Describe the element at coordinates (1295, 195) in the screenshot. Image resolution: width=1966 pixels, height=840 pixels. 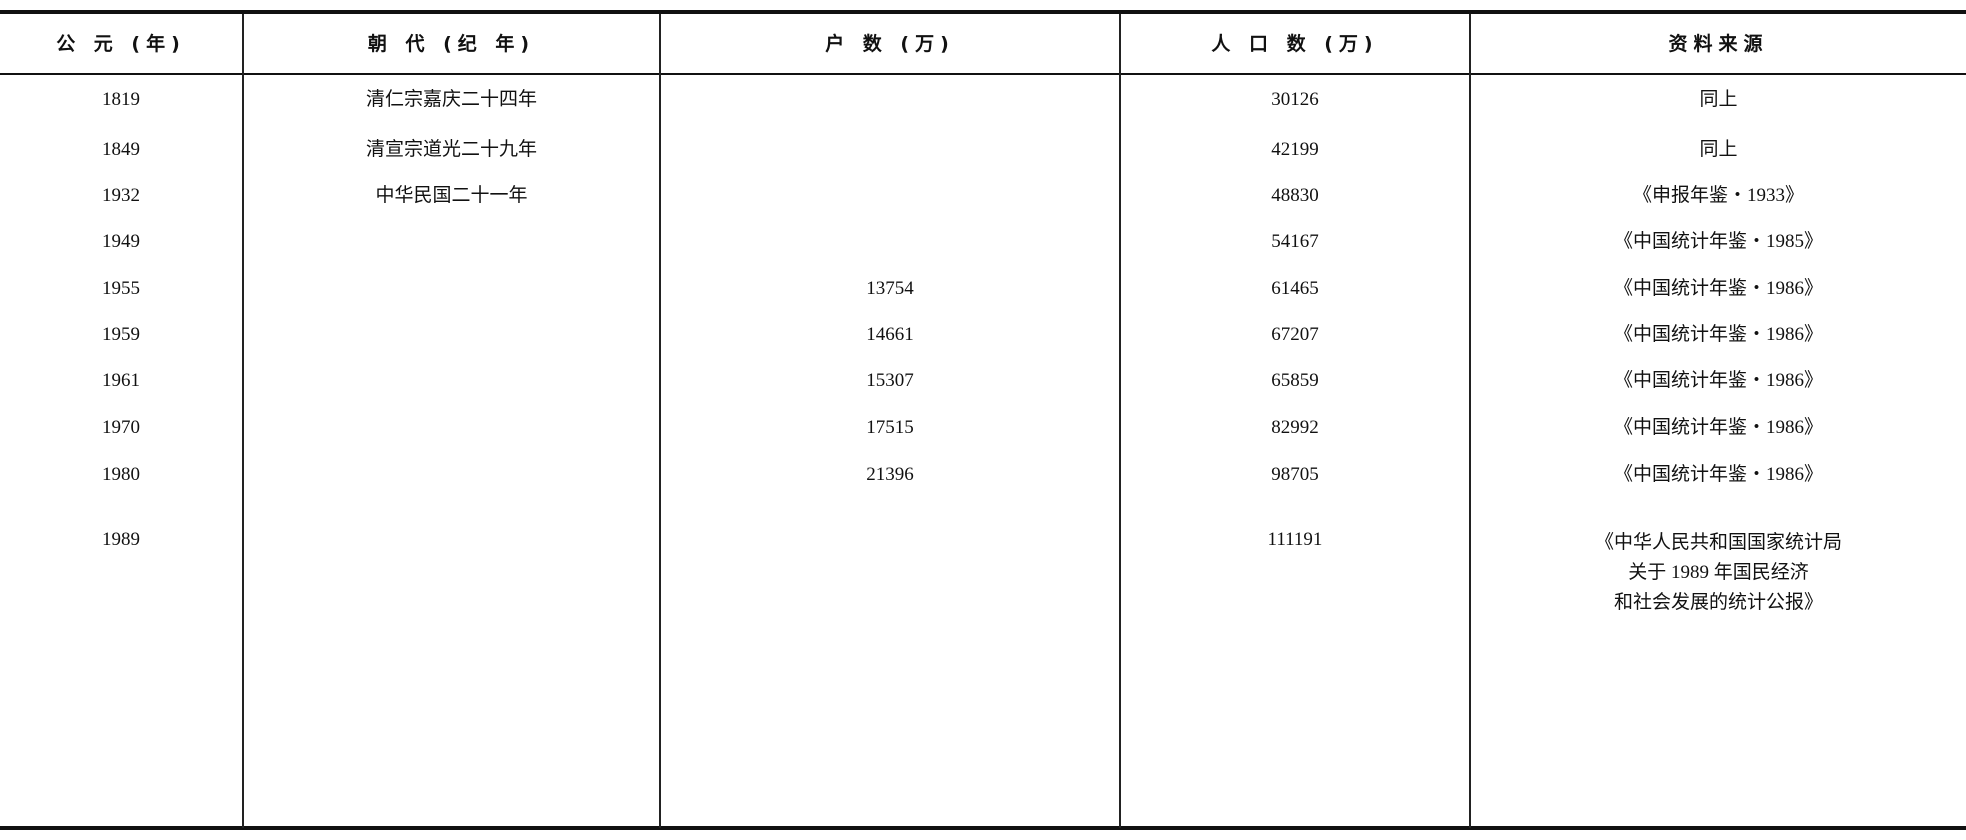
I see `cell-population: 48830` at that location.